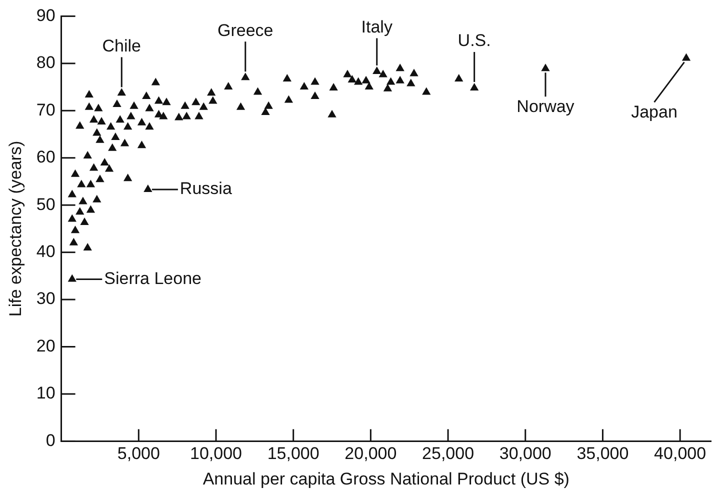 This screenshot has height=496, width=716. Describe the element at coordinates (370, 454) in the screenshot. I see `x-tick-label: 20,000` at that location.